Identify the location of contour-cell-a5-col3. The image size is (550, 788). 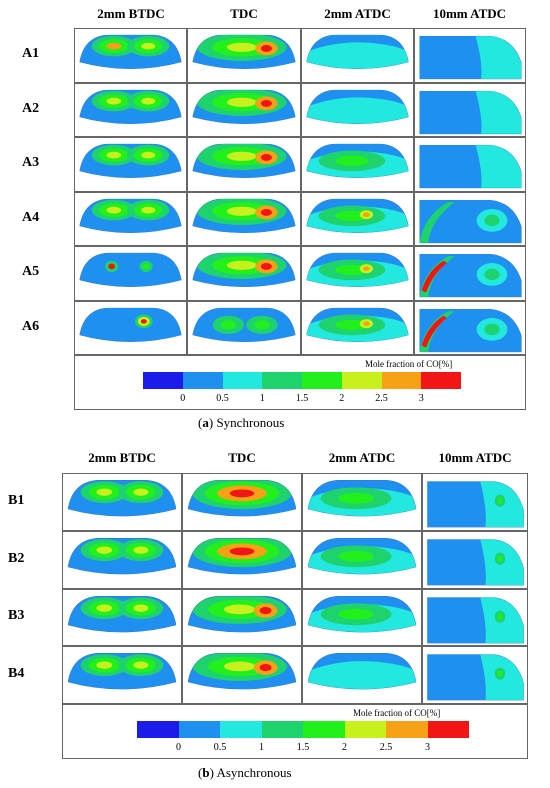
(357, 273).